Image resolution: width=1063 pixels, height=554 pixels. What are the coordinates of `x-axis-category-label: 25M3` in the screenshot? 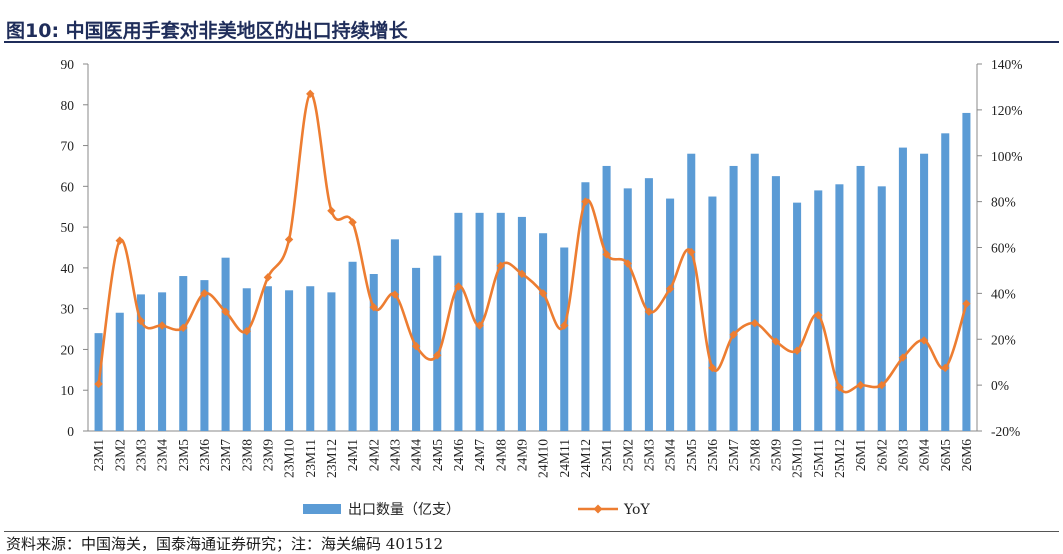 It's located at (648, 455).